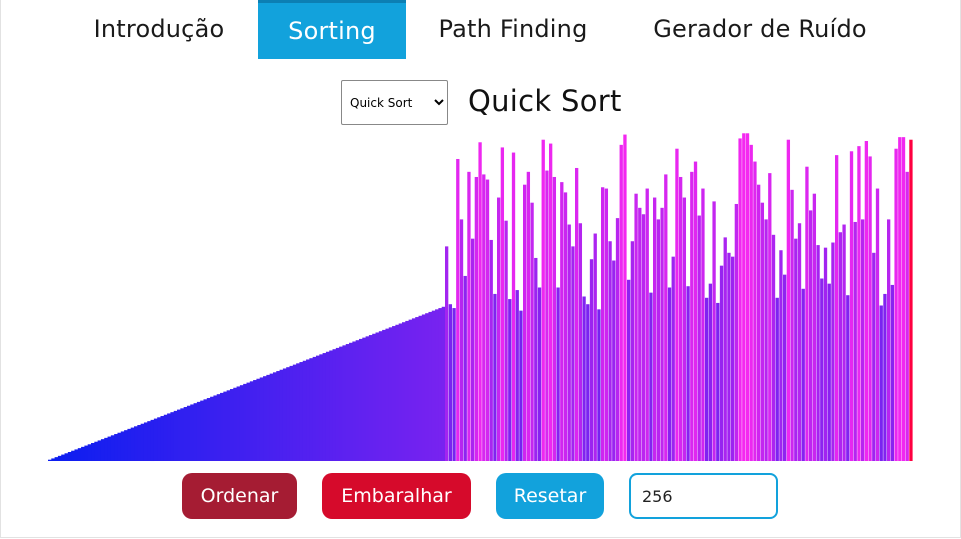 Image resolution: width=961 pixels, height=539 pixels. Describe the element at coordinates (703, 496) in the screenshot. I see `array-size-input` at that location.